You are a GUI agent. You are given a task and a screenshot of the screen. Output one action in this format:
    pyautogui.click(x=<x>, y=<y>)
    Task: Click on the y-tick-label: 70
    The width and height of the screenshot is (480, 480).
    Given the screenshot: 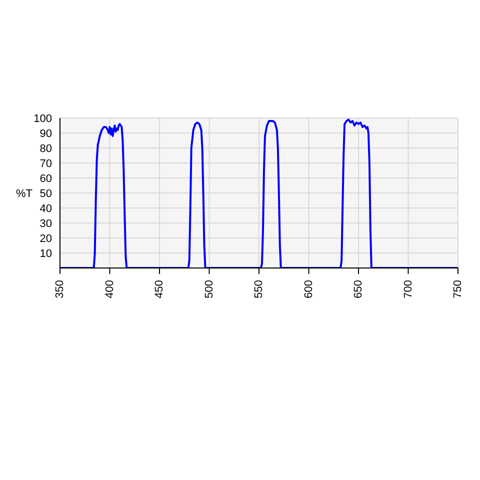 What is the action you would take?
    pyautogui.click(x=46, y=164)
    